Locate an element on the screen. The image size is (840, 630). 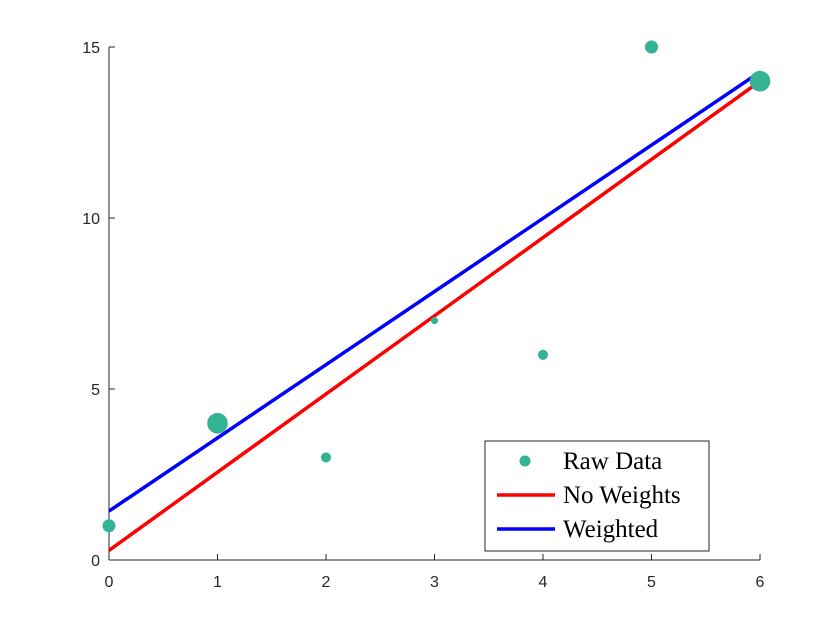
x-tick-label: 3 is located at coordinates (434, 582).